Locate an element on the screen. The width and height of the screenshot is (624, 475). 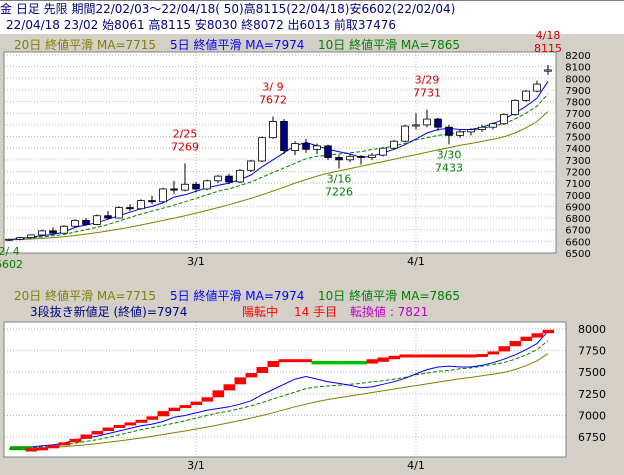
price-y-tick-label: 7900 is located at coordinates (577, 91).